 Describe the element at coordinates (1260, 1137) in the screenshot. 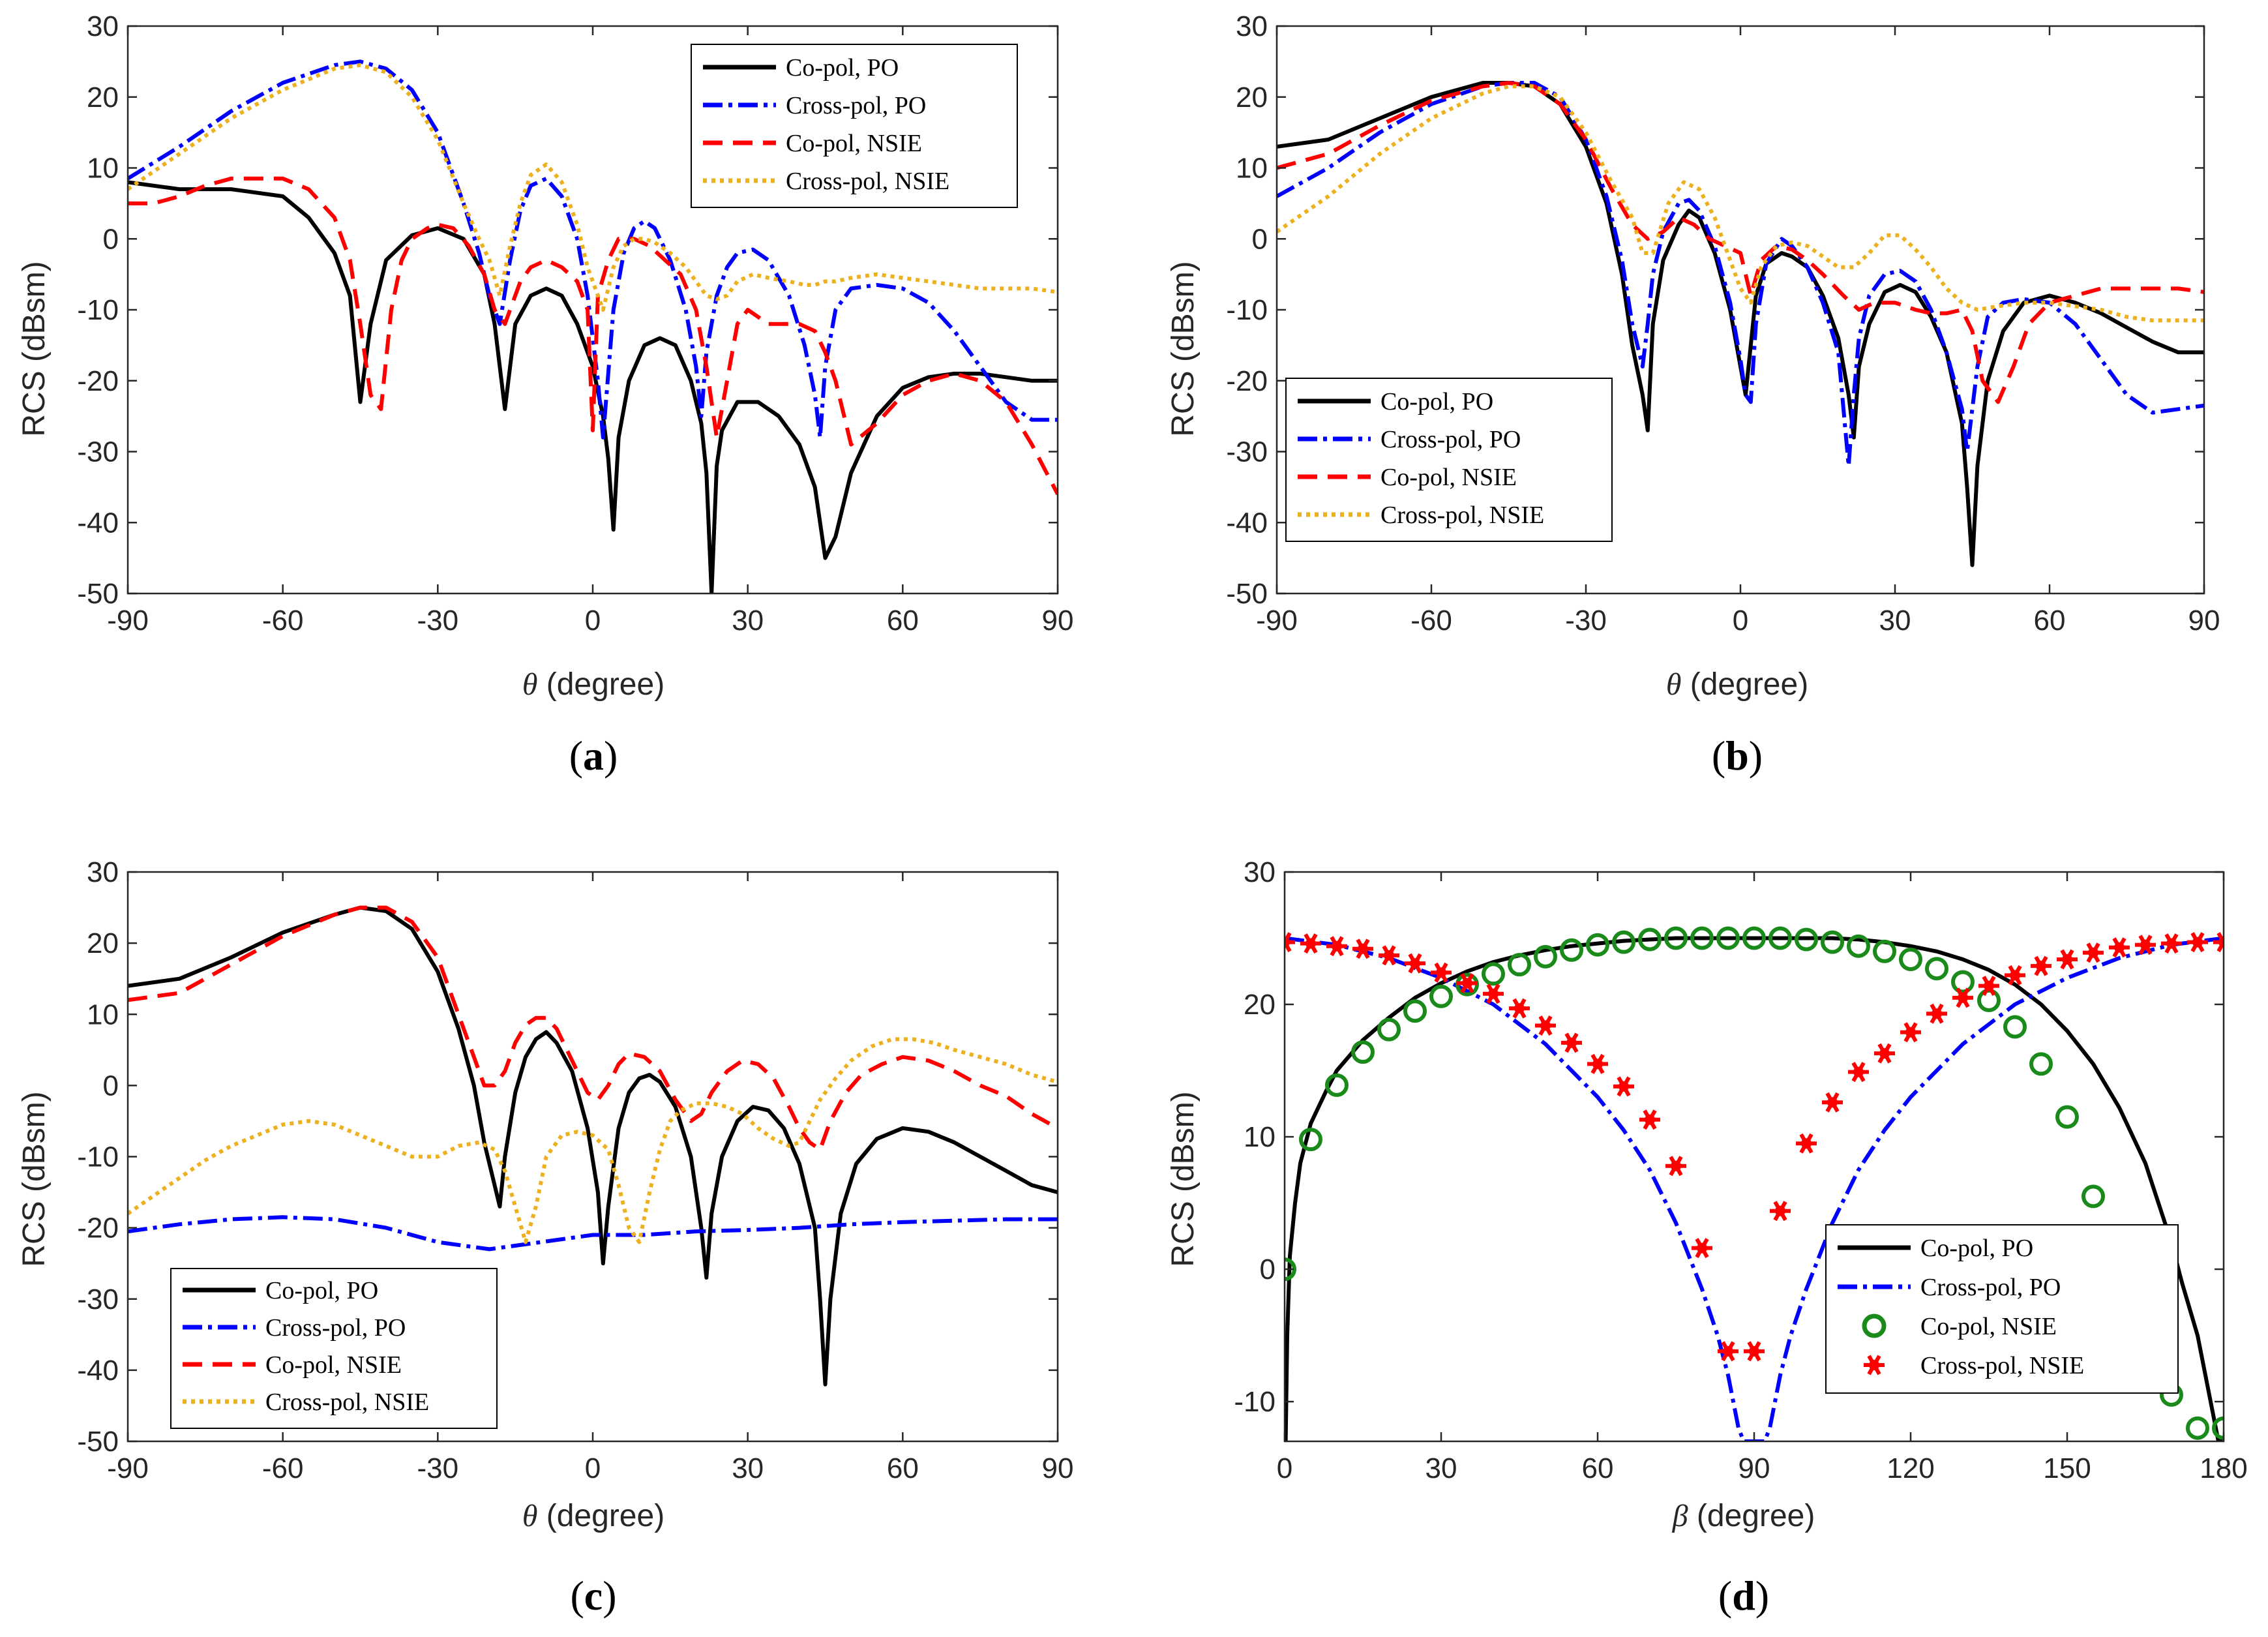

I see `panel-d-ytick-label: 10` at that location.